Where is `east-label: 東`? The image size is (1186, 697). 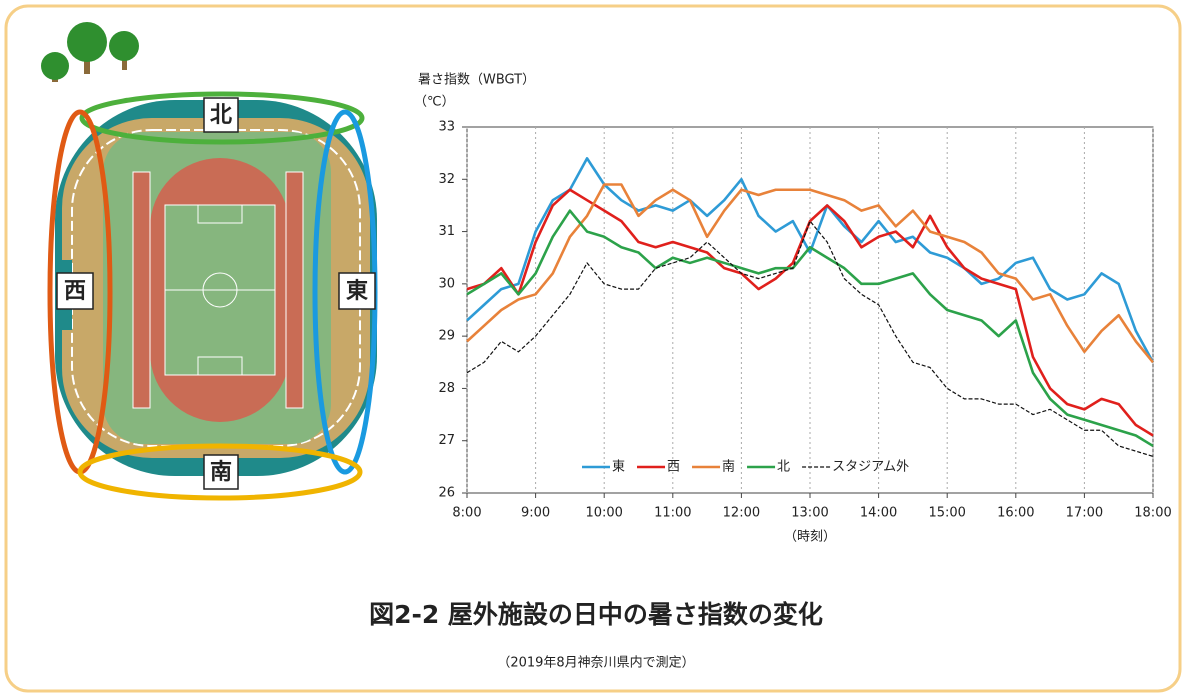
east-label: 東 is located at coordinates (357, 291).